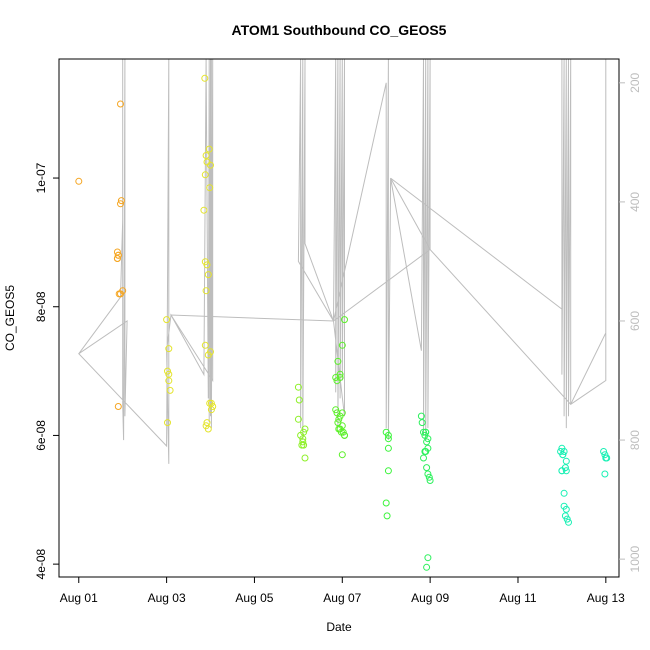 The width and height of the screenshot is (650, 650). What do you see at coordinates (46, 370) in the screenshot?
I see `y-axis: 4e-08 6e-08 8e-08 1e-07` at bounding box center [46, 370].